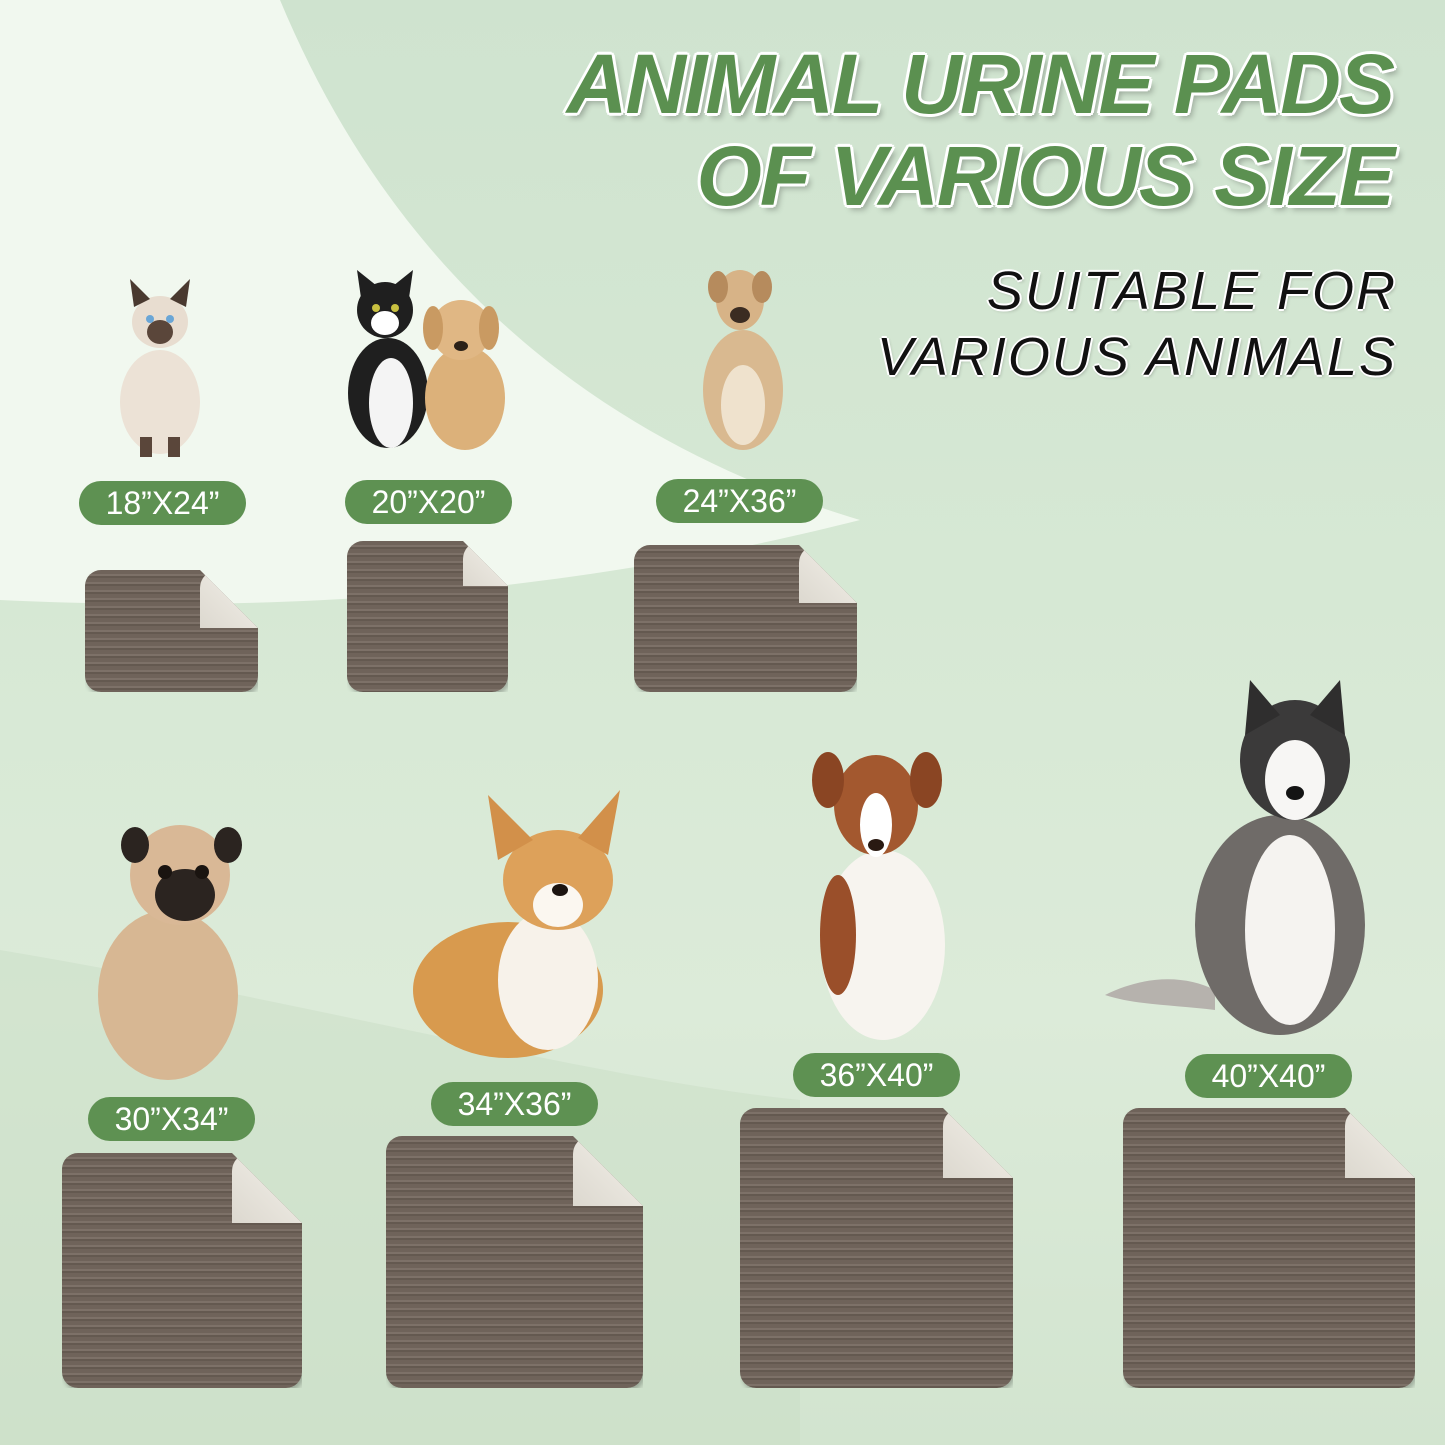 This screenshot has width=1445, height=1445. Describe the element at coordinates (162, 503) in the screenshot. I see `size-label: 18”X24”` at that location.